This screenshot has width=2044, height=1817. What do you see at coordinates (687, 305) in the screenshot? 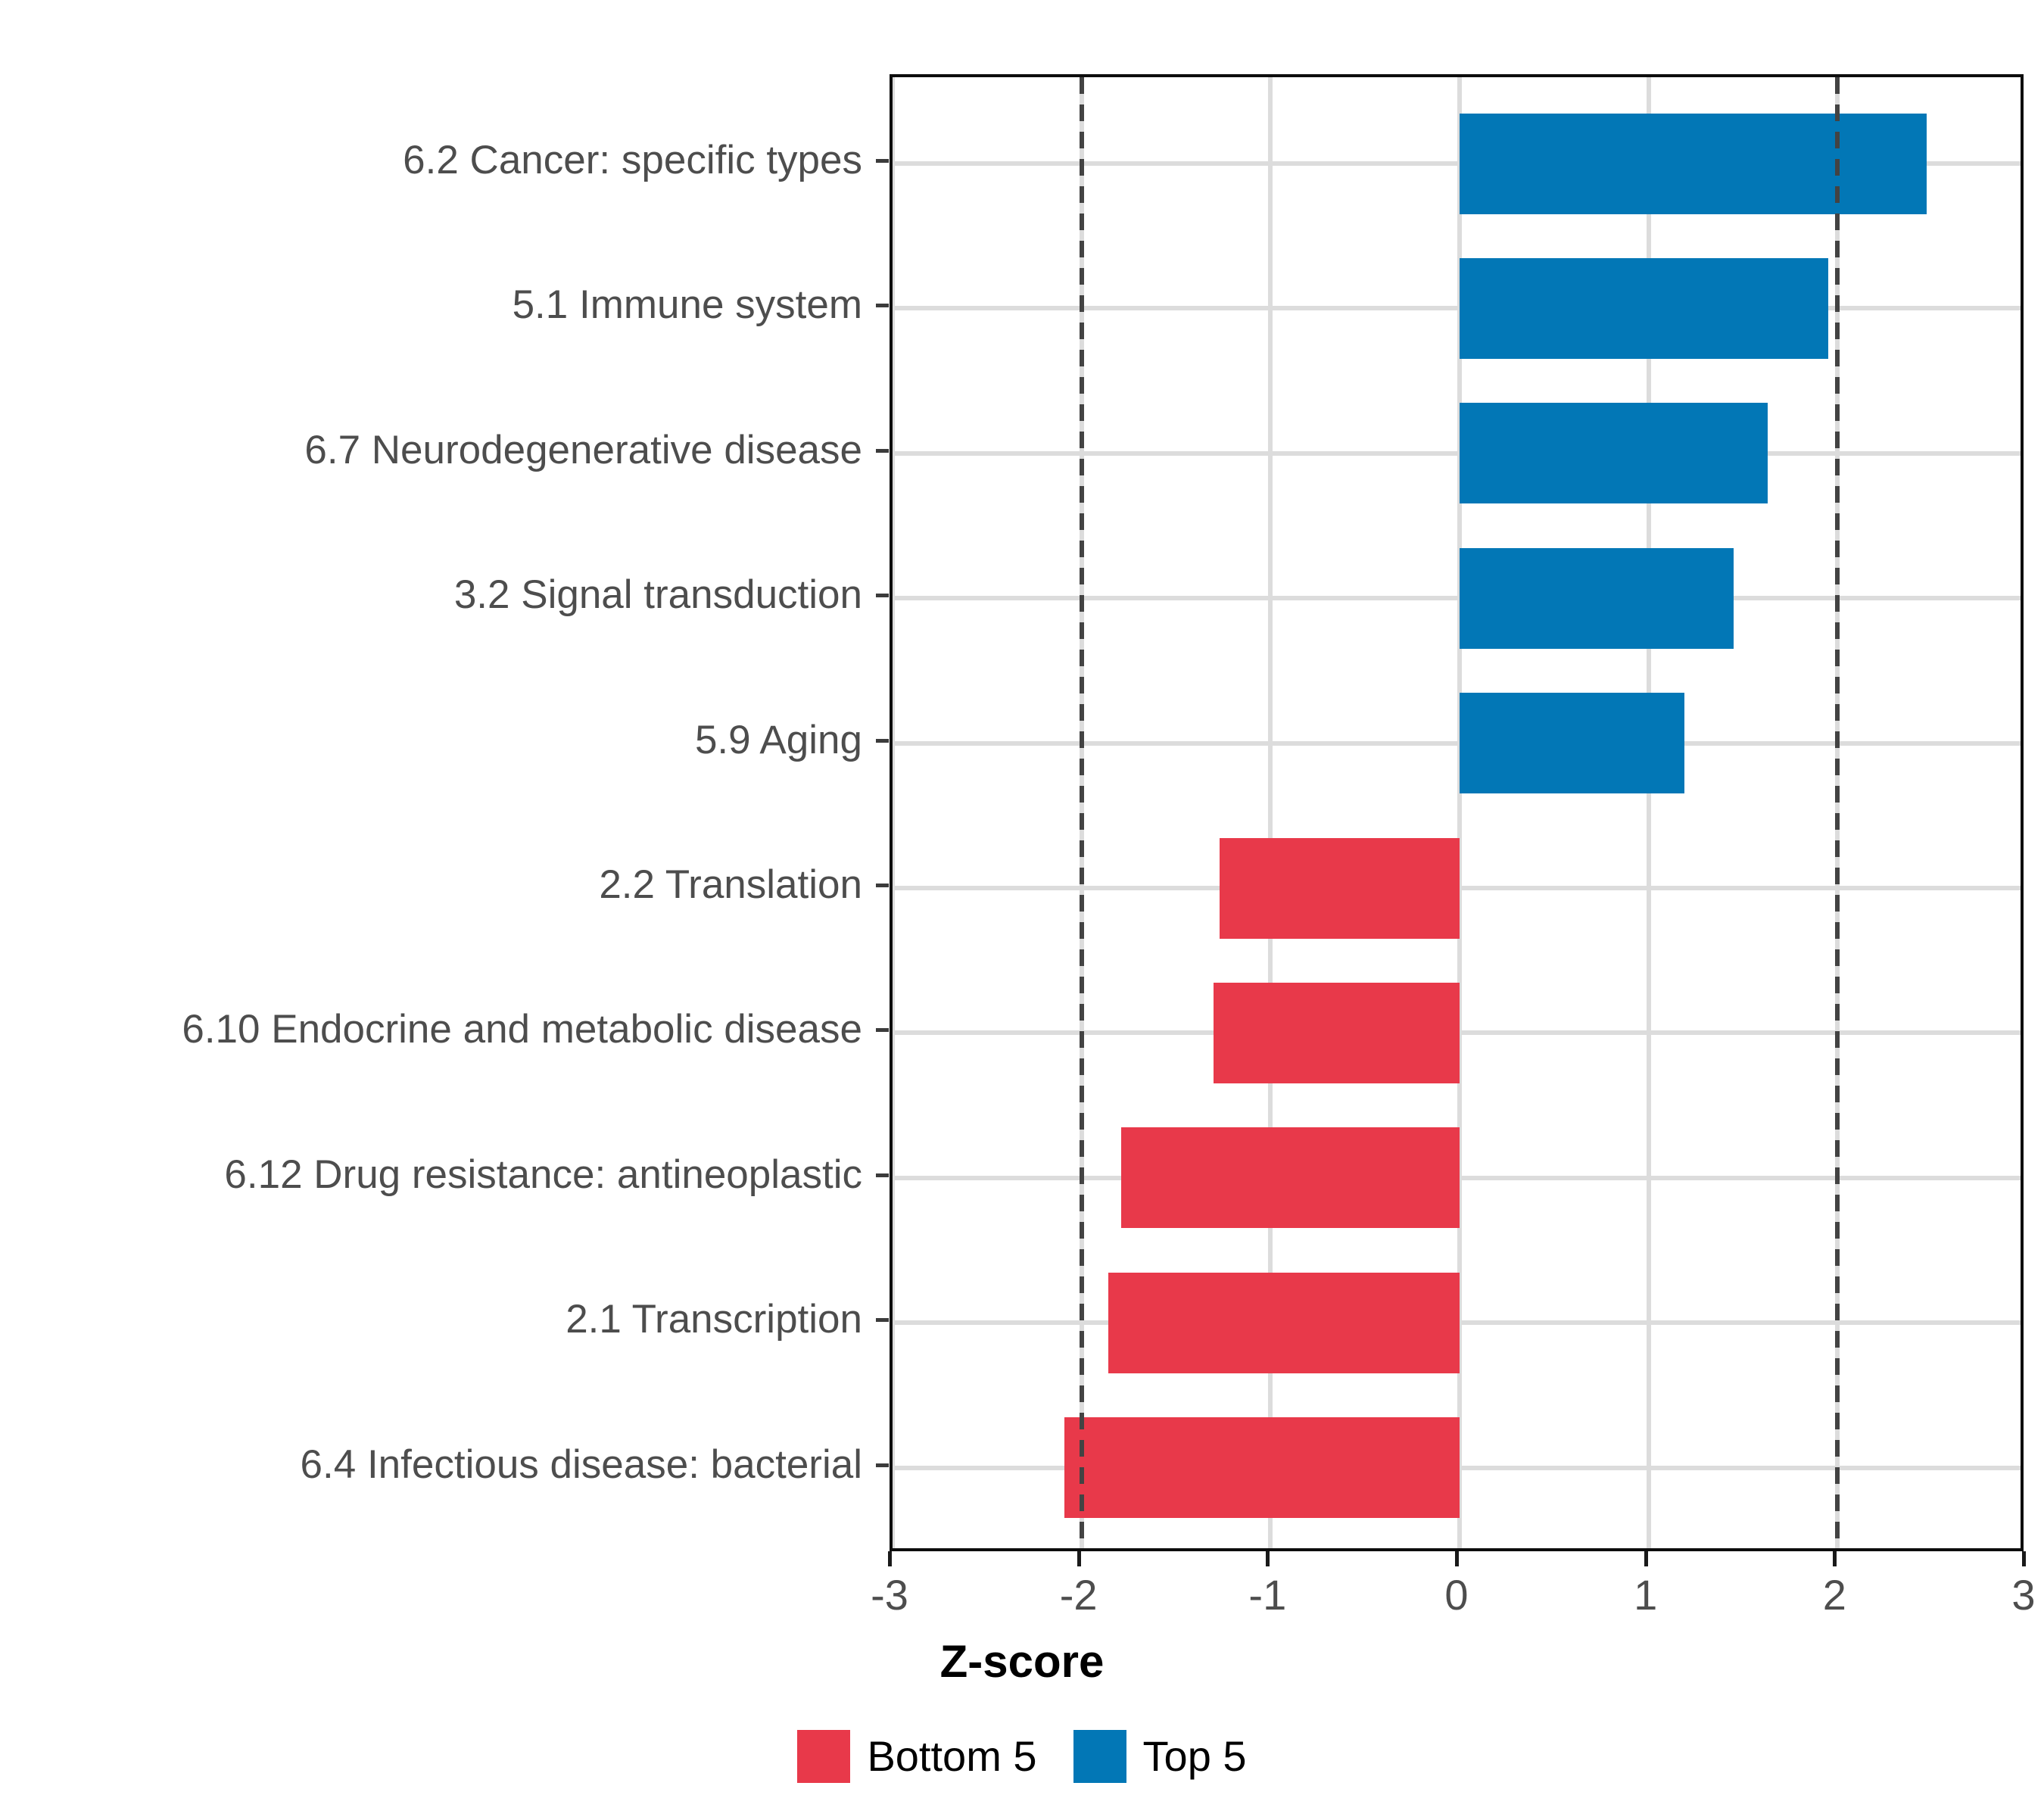
I see `y-axis-tick-label: 5.1 Immune system` at bounding box center [687, 305].